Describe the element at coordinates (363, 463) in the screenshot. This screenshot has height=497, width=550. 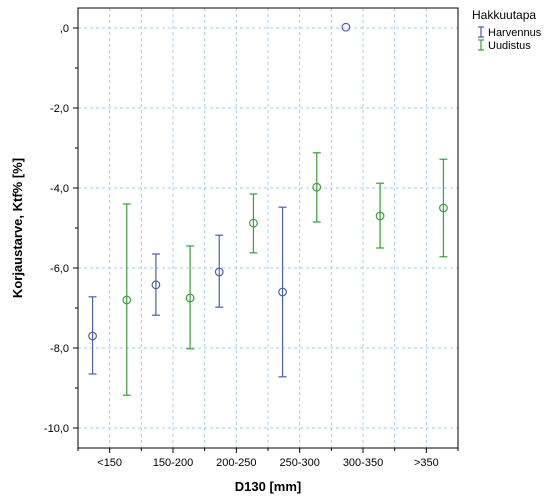
I see `x-tick-label: 300-350` at that location.